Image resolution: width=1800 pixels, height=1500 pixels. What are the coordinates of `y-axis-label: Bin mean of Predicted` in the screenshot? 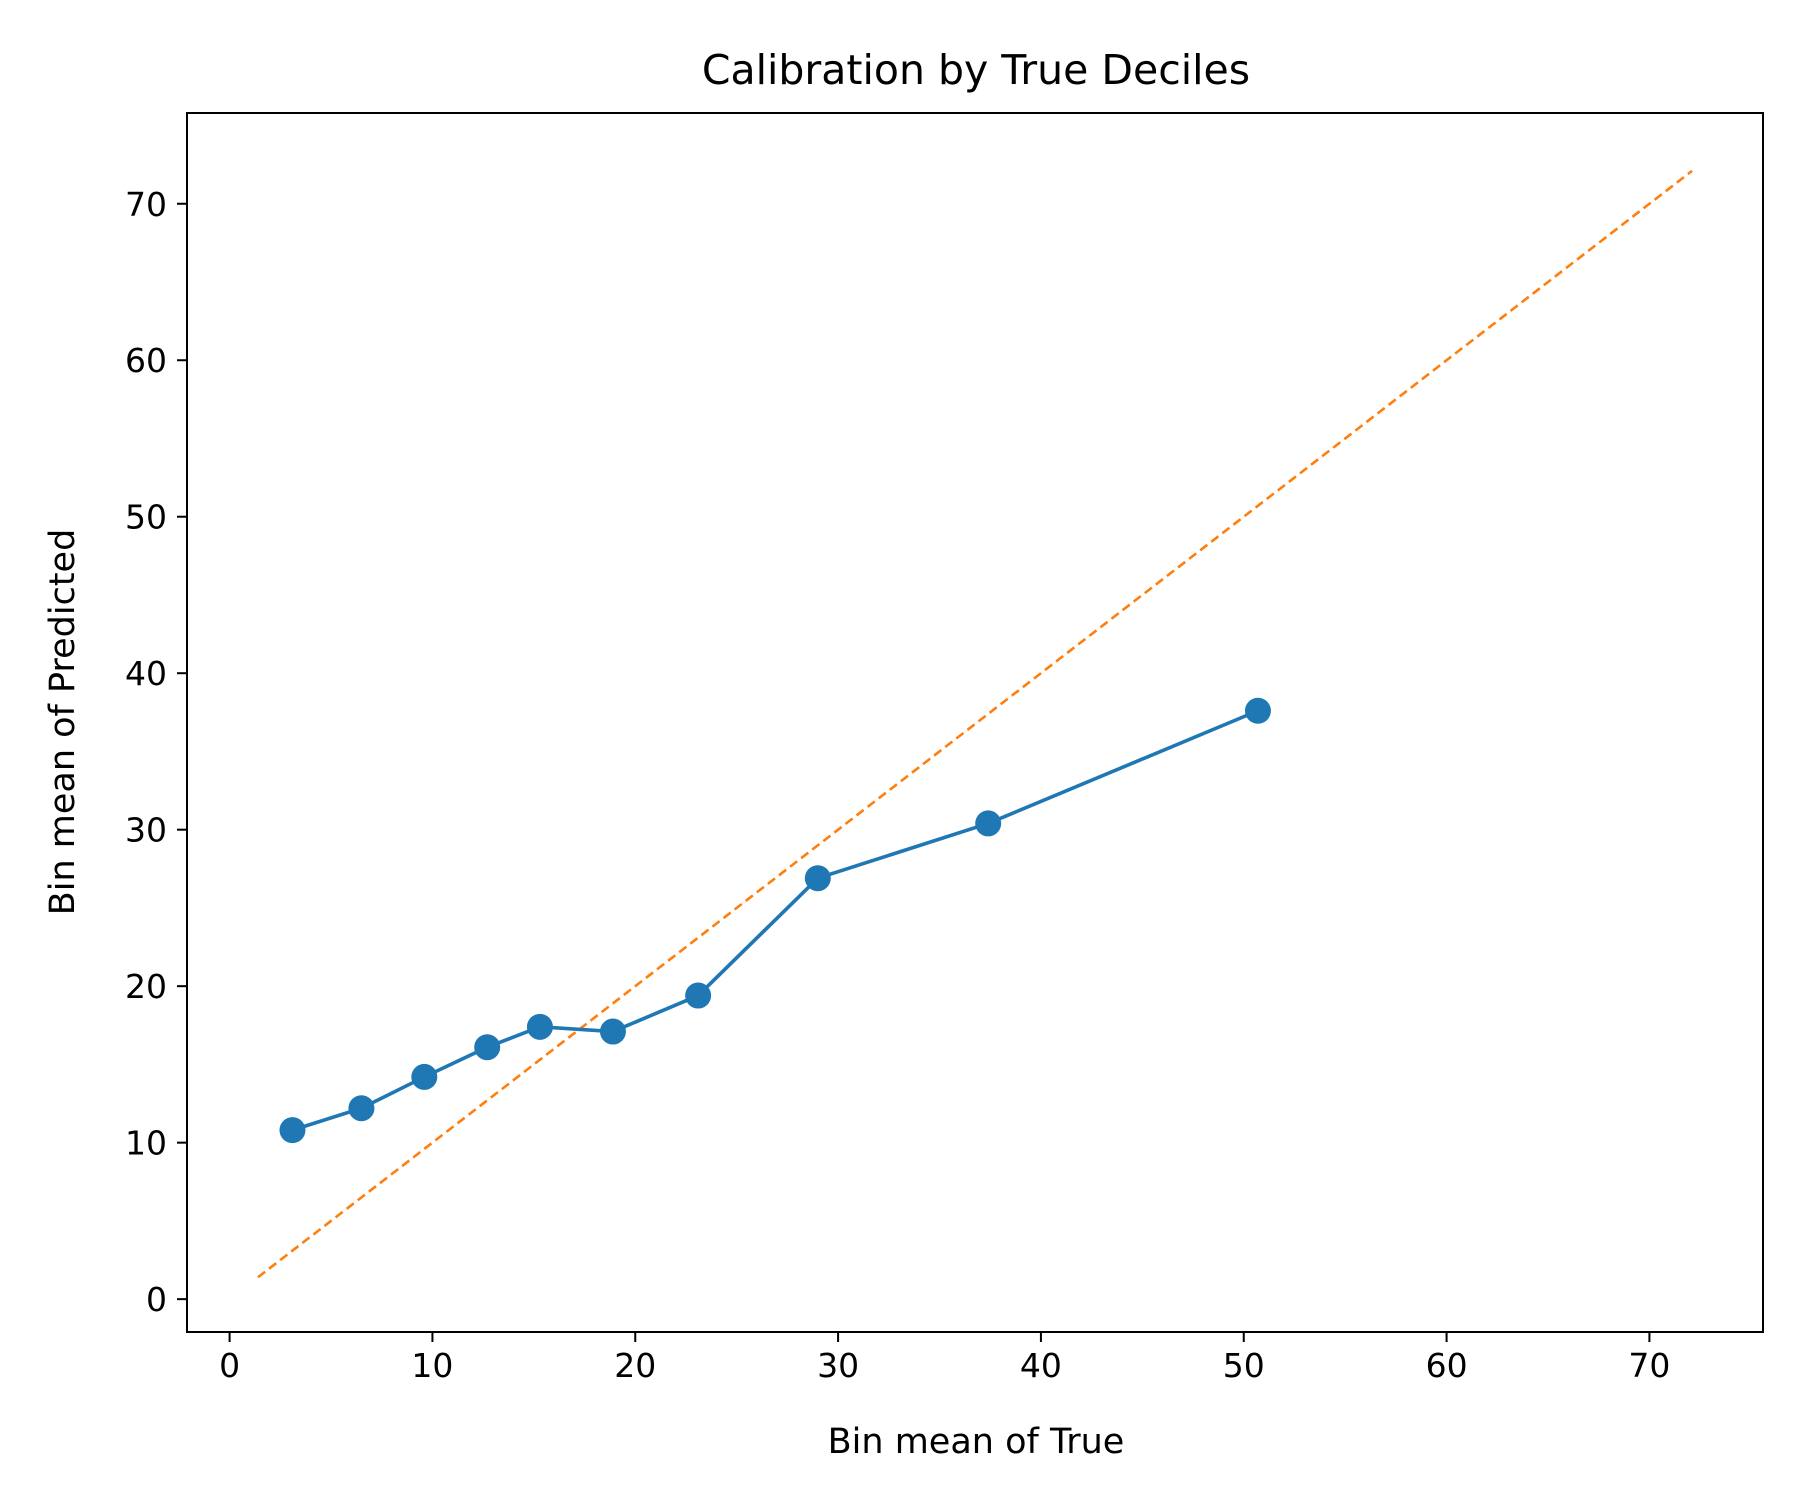 It's located at (63, 722).